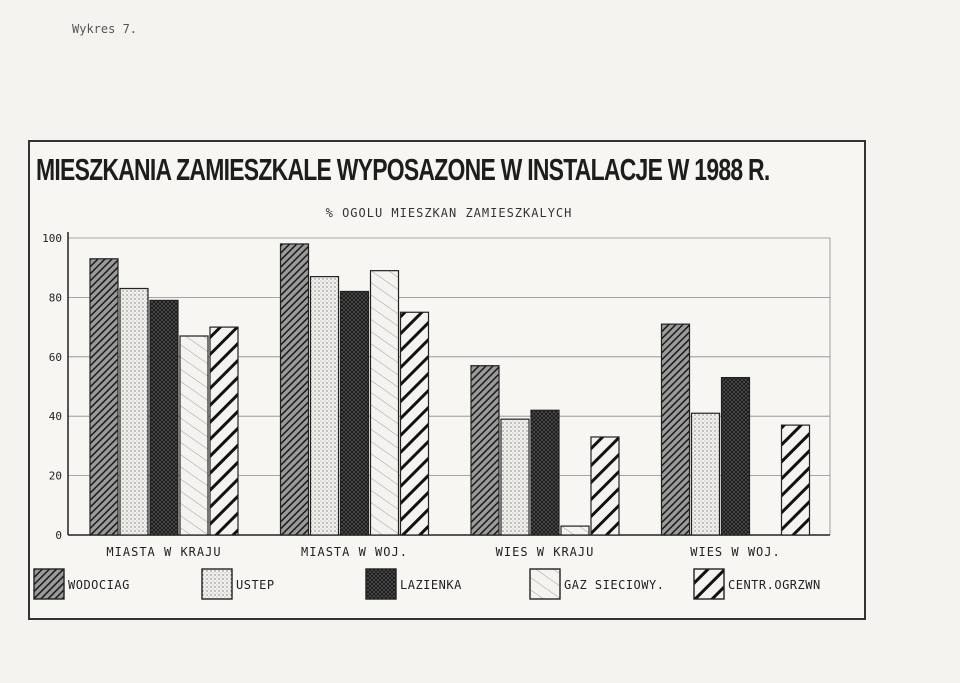 The height and width of the screenshot is (683, 960). I want to click on page-label: Wykres 7., so click(105, 29).